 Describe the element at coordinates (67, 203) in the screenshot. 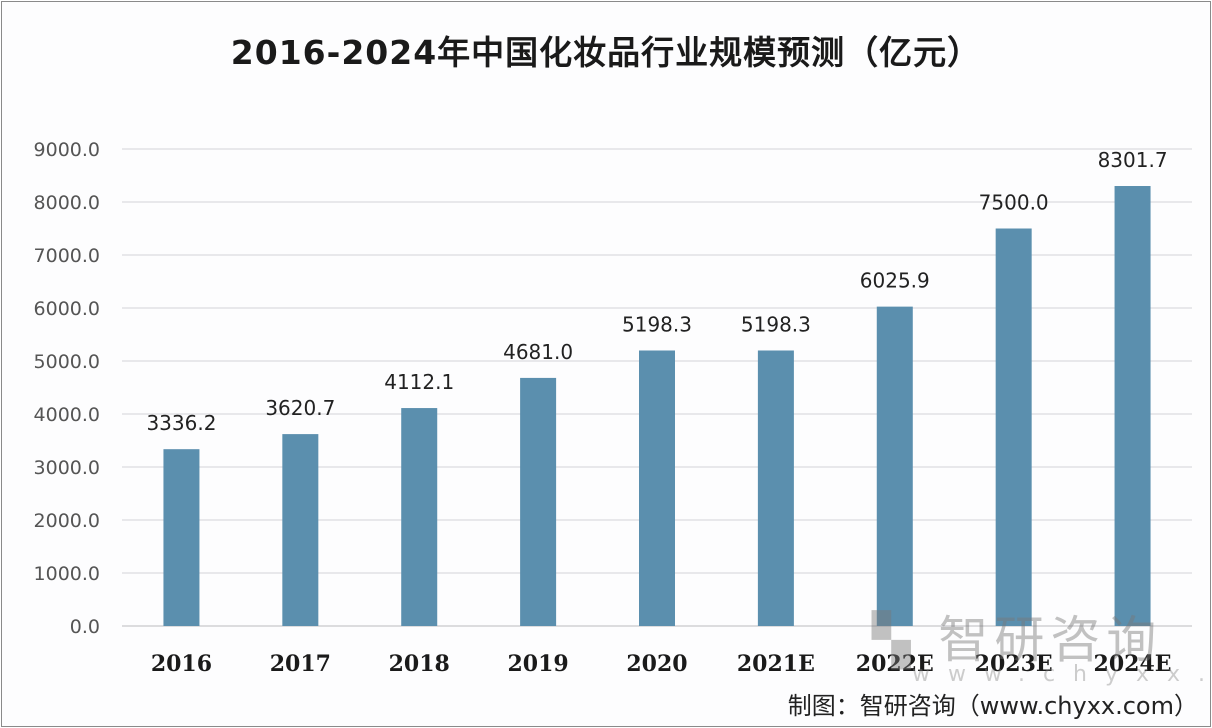

I see `y-tick-label: 8000.0` at that location.